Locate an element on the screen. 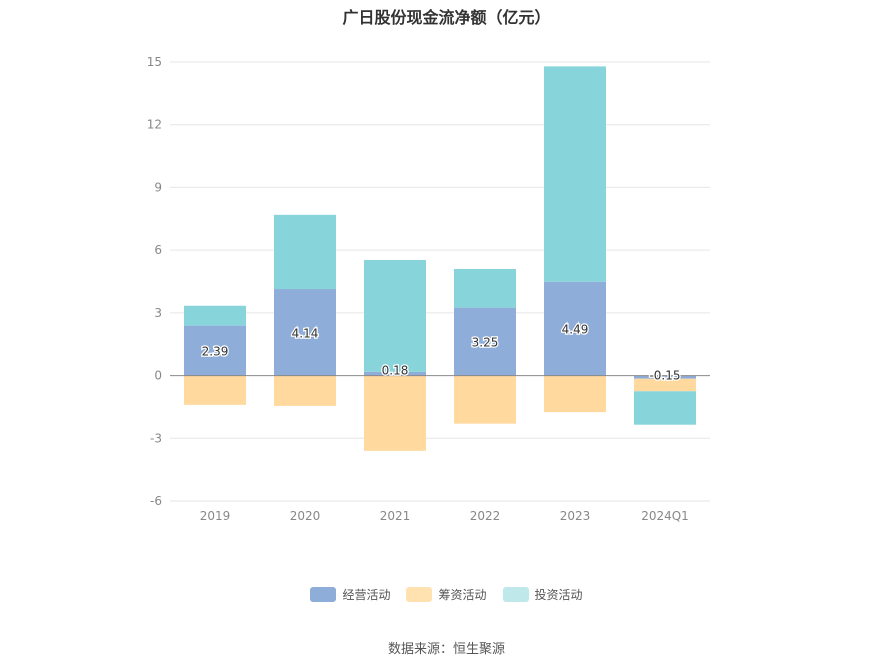 This screenshot has height=668, width=893. bar-financing-2021 is located at coordinates (395, 413).